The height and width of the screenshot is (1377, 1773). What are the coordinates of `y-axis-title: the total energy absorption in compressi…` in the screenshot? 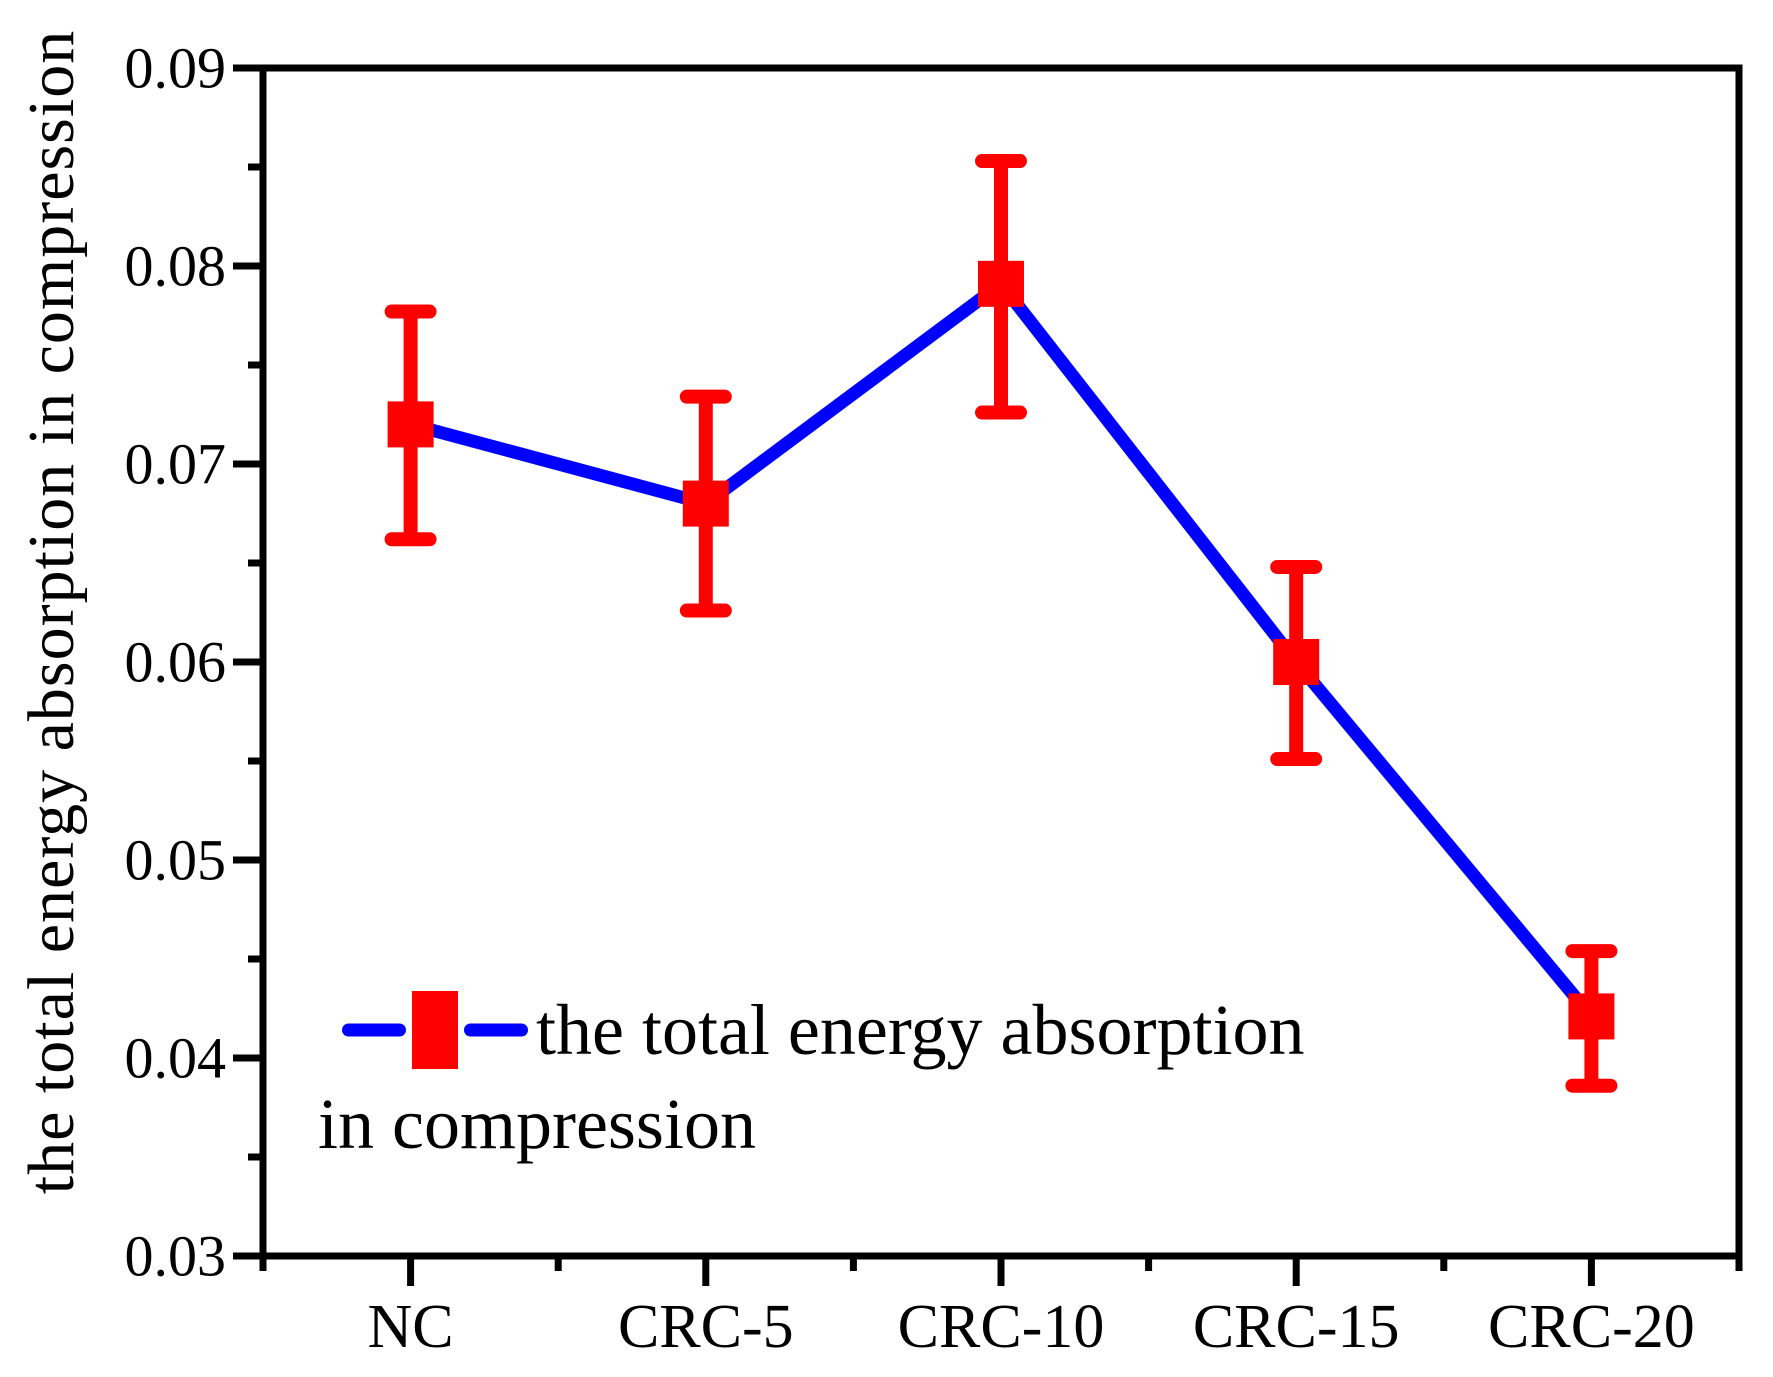 It's located at (51, 612).